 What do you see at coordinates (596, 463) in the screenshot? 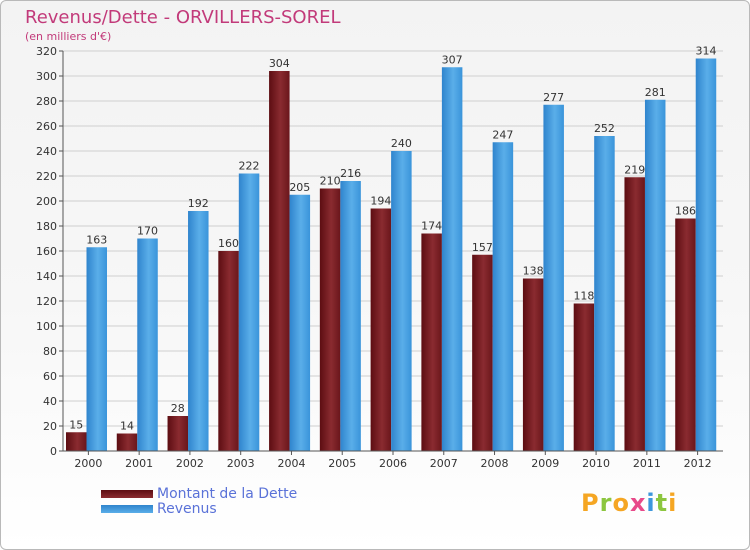
I see `x-tick-label: 2010` at bounding box center [596, 463].